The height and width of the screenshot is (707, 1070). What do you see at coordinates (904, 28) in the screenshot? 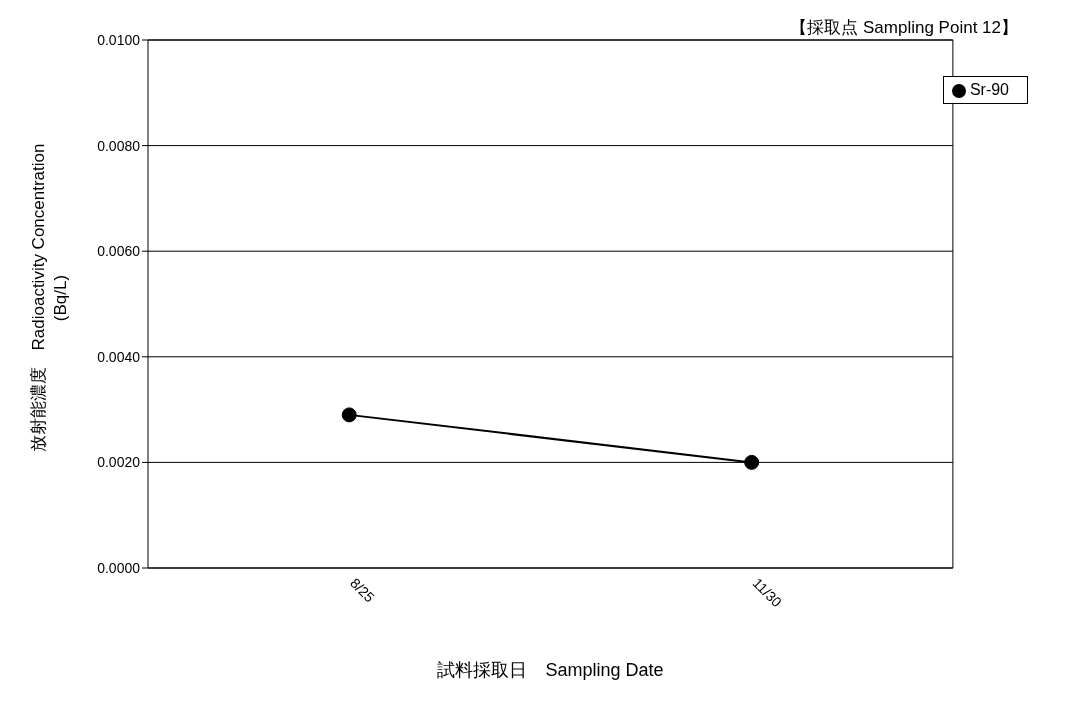
I see `chart-title: 【採取点 Sampling Point 12】` at bounding box center [904, 28].